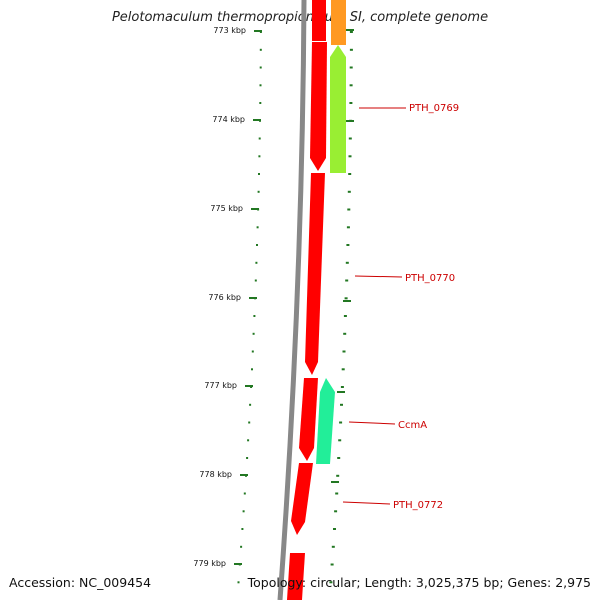 The height and width of the screenshot is (600, 600). I want to click on tick-label-773: 773 kbp, so click(229, 30).